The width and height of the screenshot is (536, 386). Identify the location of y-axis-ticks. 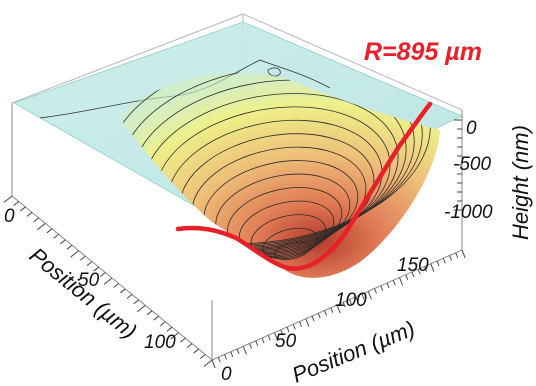
(338, 309).